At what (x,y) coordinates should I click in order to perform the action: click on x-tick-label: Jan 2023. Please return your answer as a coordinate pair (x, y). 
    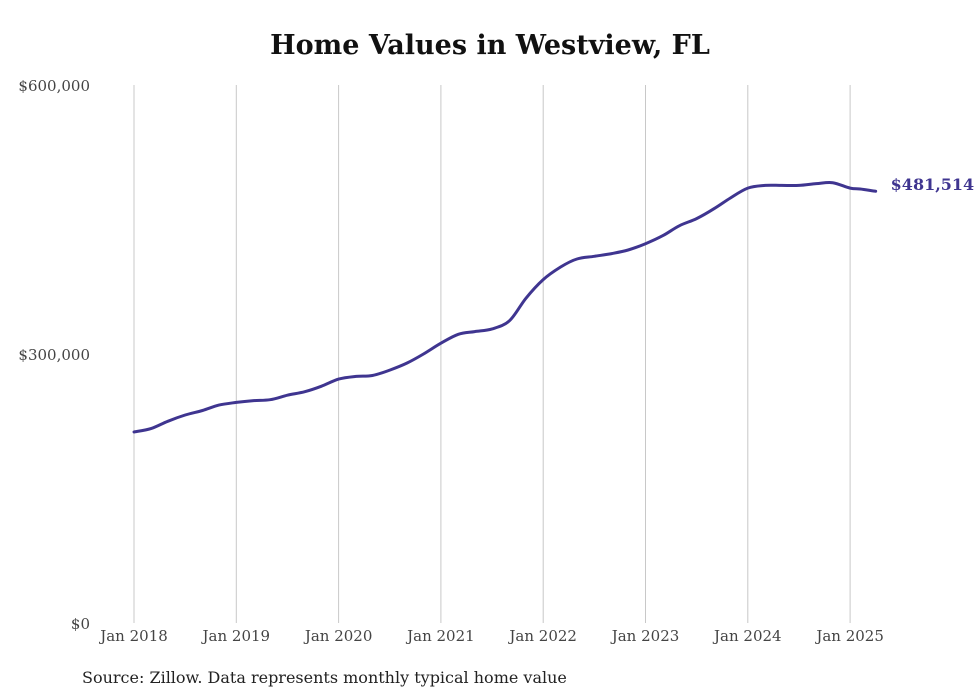
    Looking at the image, I should click on (645, 636).